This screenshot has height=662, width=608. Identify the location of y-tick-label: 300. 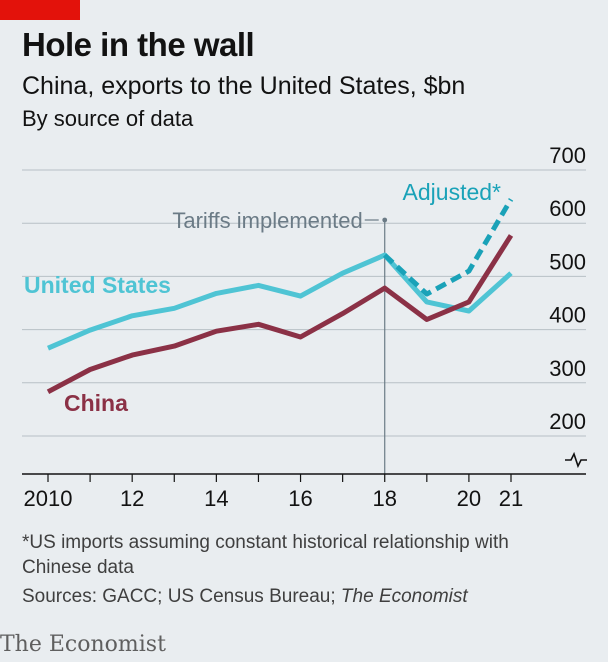
(567, 368).